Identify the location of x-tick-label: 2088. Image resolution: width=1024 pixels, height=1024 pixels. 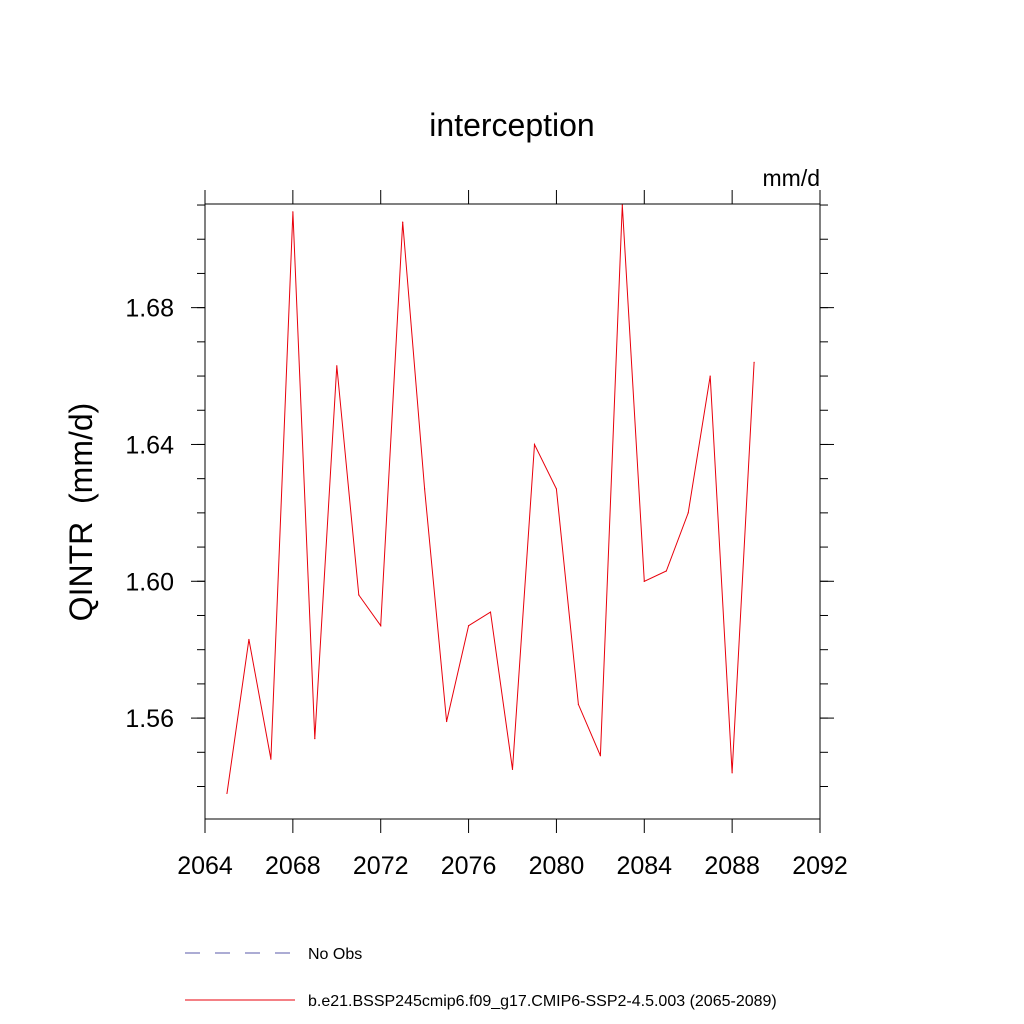
(732, 866).